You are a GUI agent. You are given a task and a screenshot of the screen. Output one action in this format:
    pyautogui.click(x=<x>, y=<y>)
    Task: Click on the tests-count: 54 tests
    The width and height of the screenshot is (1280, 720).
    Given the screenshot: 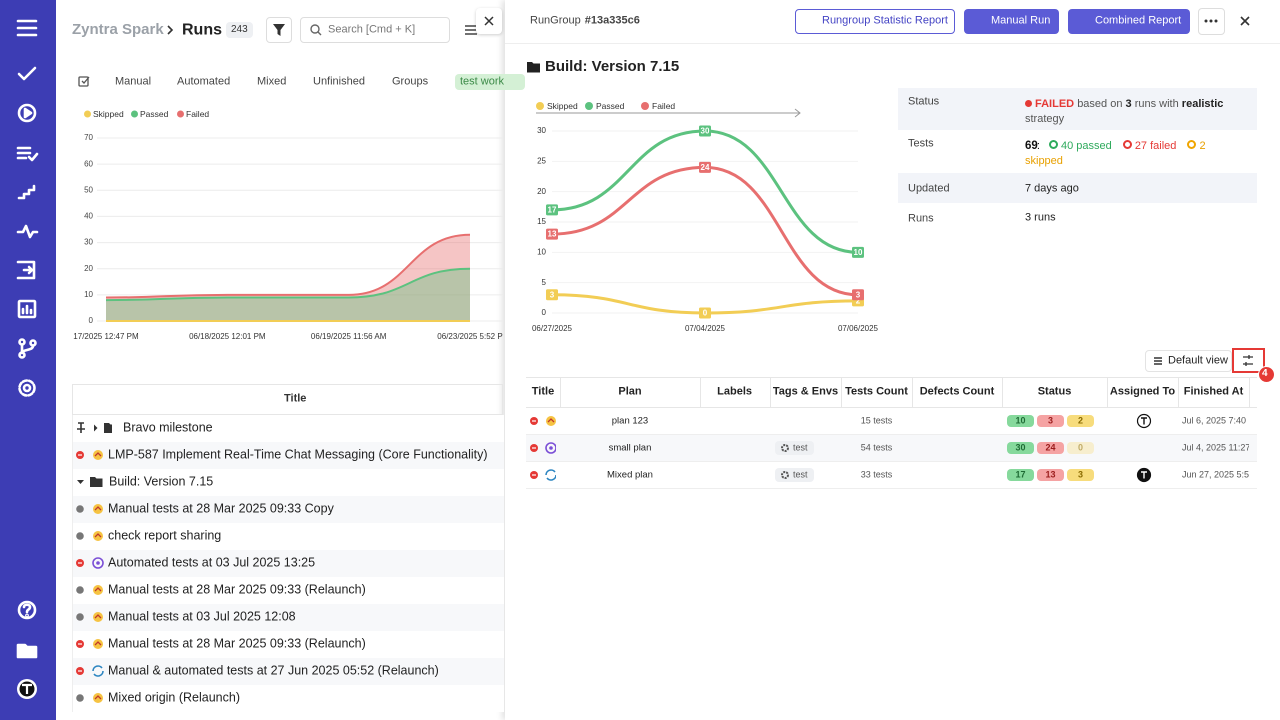 What is the action you would take?
    pyautogui.click(x=876, y=447)
    